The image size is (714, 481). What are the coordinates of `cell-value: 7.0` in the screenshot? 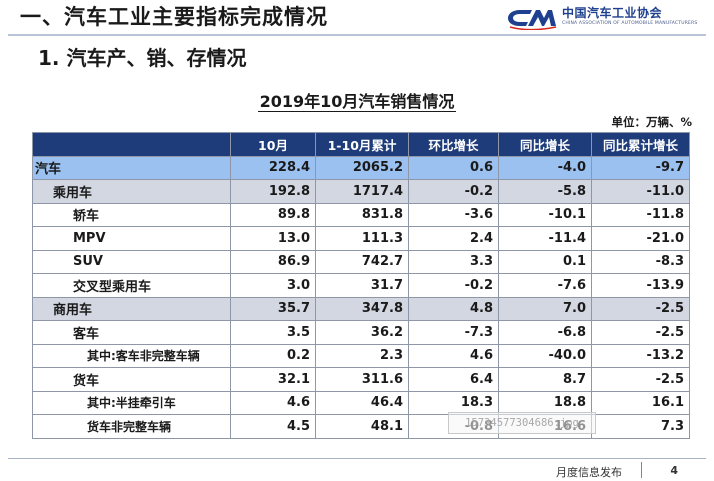 It's located at (545, 308).